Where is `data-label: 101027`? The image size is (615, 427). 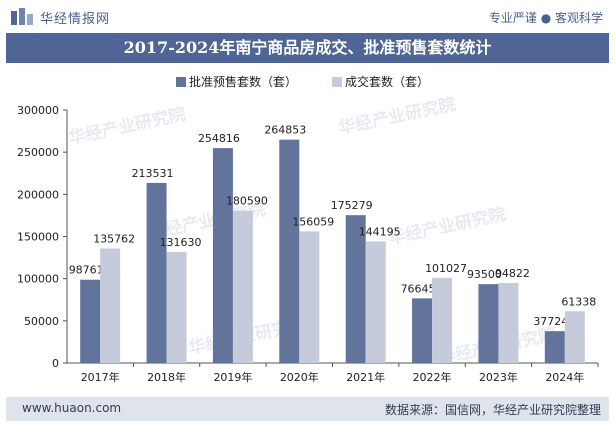
data-label: 101027 is located at coordinates (446, 268).